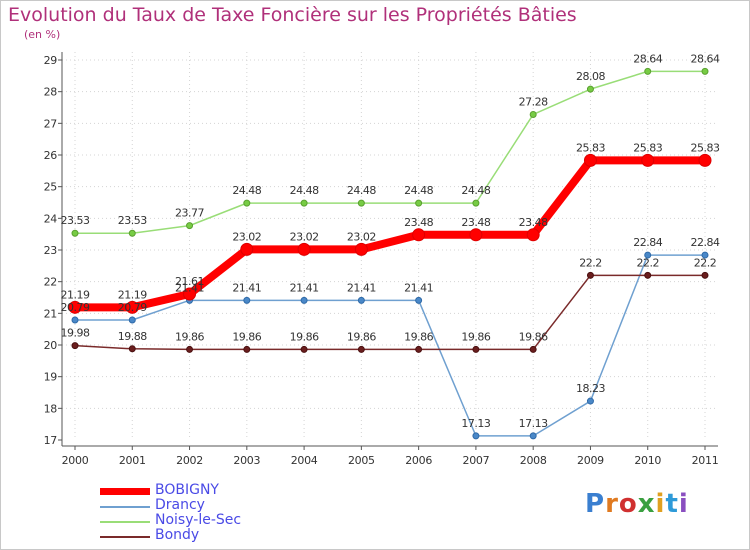 The width and height of the screenshot is (750, 550). What do you see at coordinates (647, 460) in the screenshot?
I see `x-tick-label: 2010` at bounding box center [647, 460].